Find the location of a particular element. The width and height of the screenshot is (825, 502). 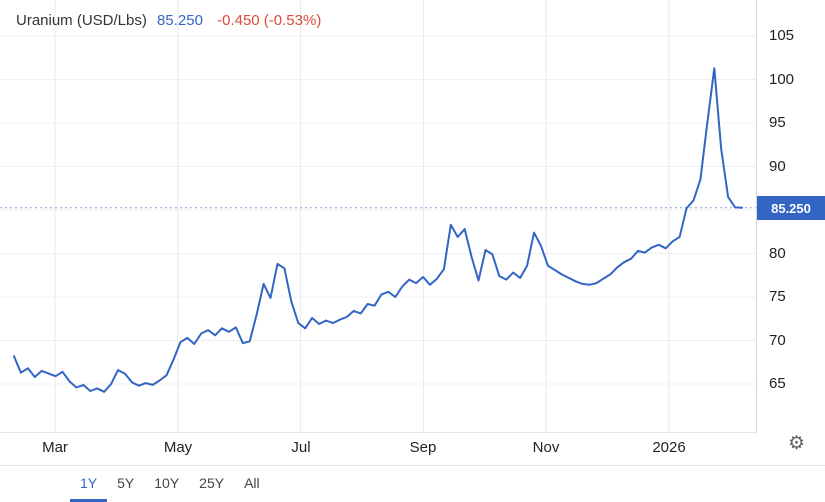

y-axis: 105 100 95 90 80 75 70 65 is located at coordinates (791, 216).